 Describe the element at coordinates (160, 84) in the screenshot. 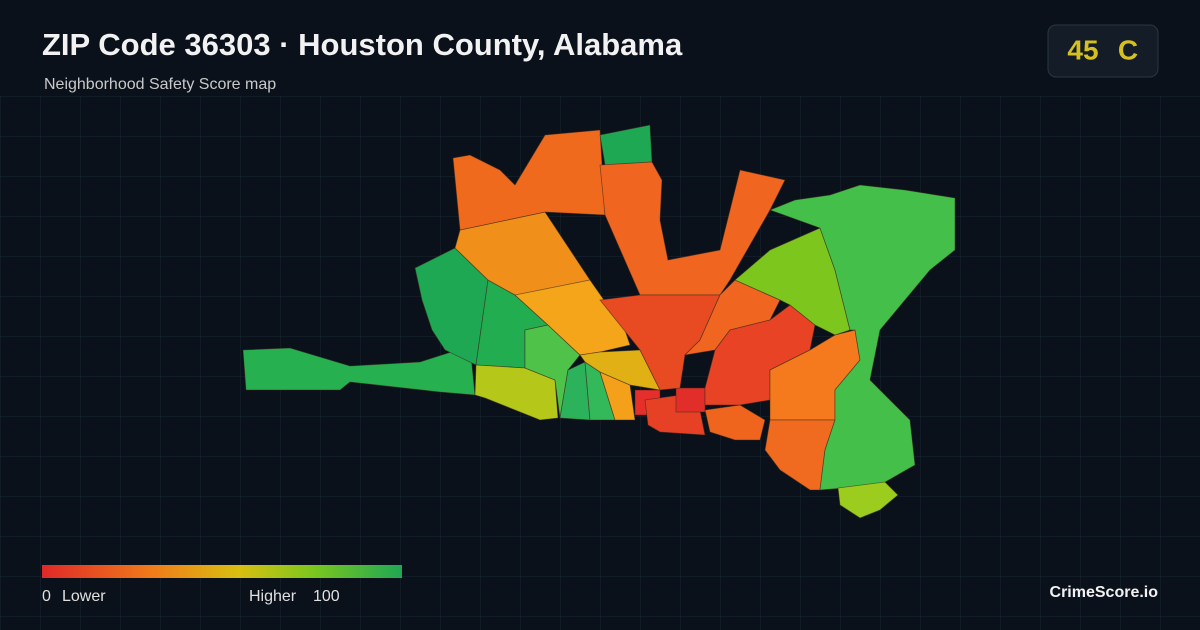

I see `subtitle: Neighborhood Safety Score map` at that location.